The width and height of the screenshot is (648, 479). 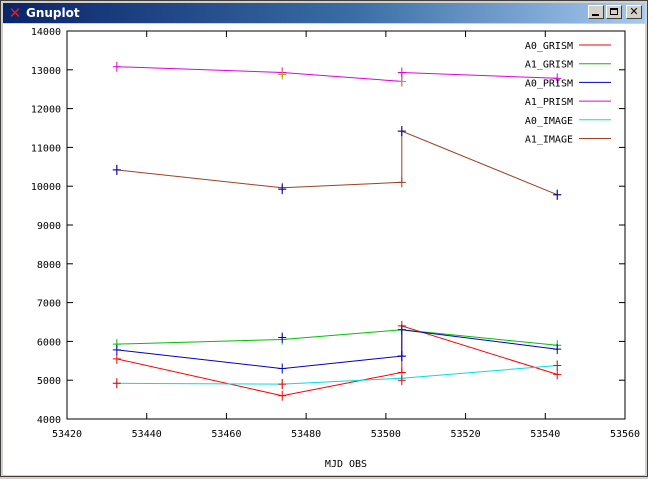 I want to click on x-tick-label: 53480, so click(x=306, y=434).